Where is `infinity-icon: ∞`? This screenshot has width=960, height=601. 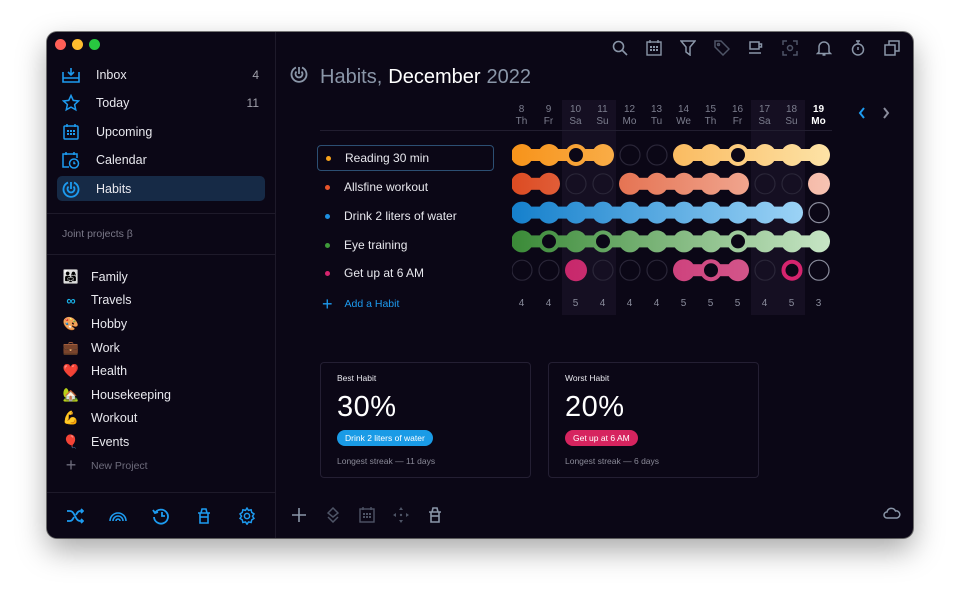
infinity-icon: ∞ is located at coordinates (71, 300).